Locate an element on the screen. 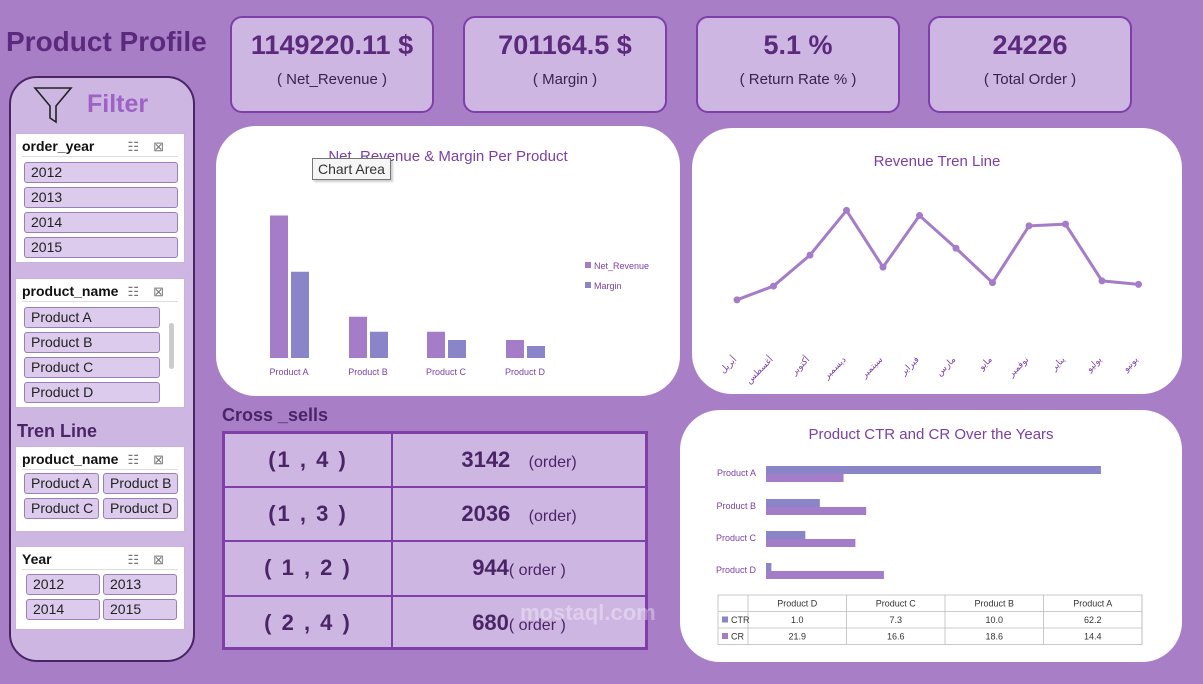  order-count: 2036 is located at coordinates (486, 513).